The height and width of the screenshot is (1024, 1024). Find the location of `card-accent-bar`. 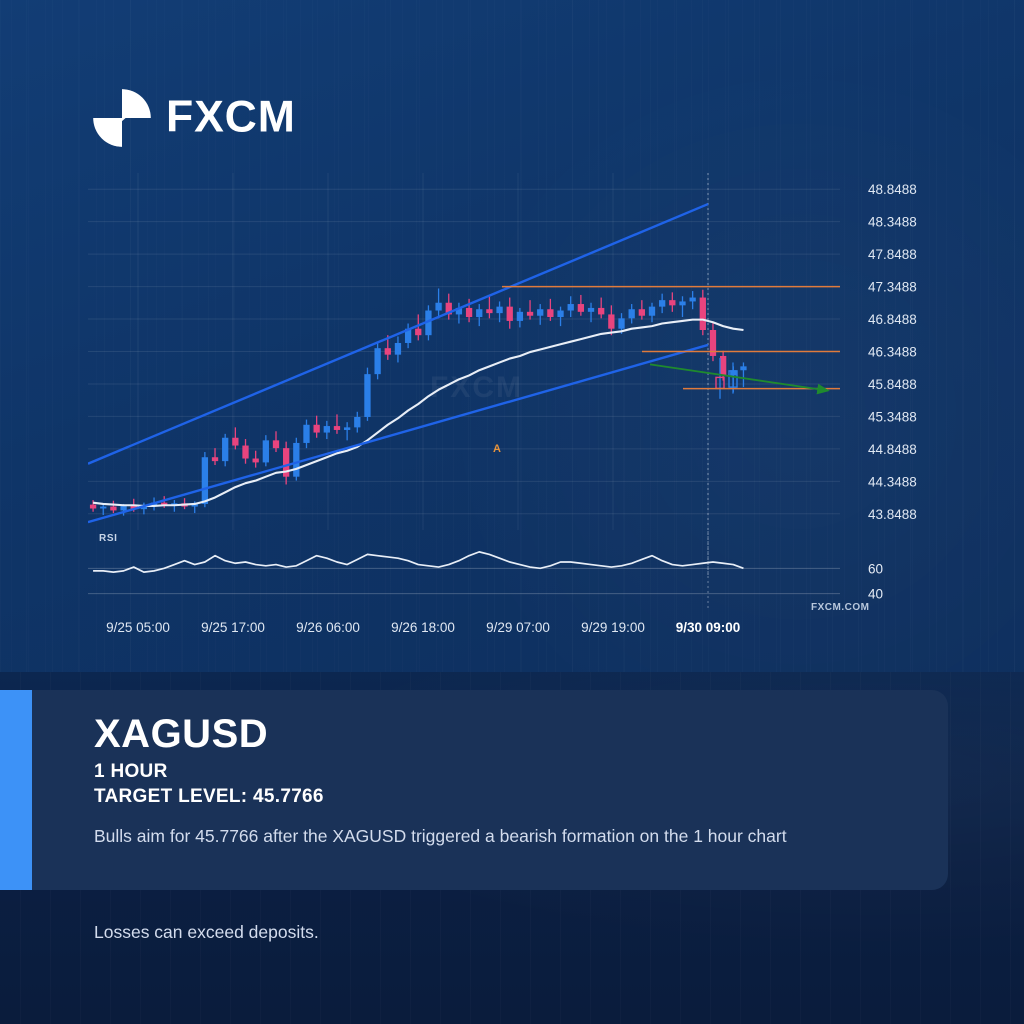

card-accent-bar is located at coordinates (16, 790).